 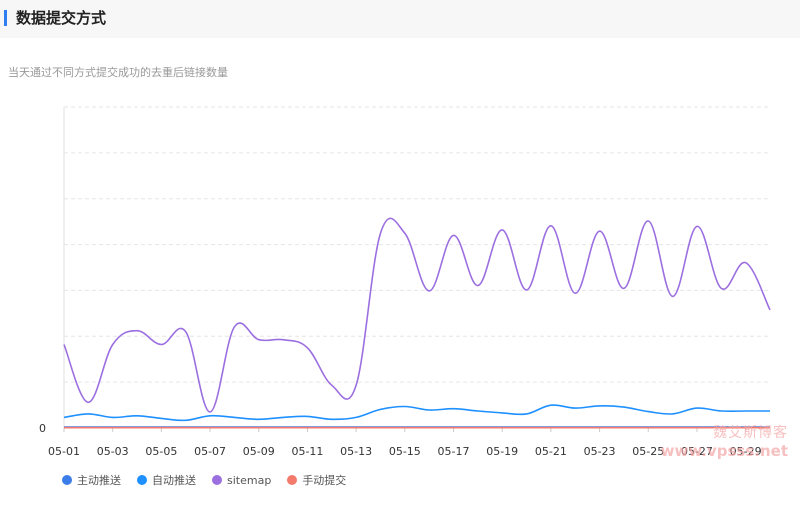 I want to click on x-tick-label: 05-27, so click(x=697, y=451).